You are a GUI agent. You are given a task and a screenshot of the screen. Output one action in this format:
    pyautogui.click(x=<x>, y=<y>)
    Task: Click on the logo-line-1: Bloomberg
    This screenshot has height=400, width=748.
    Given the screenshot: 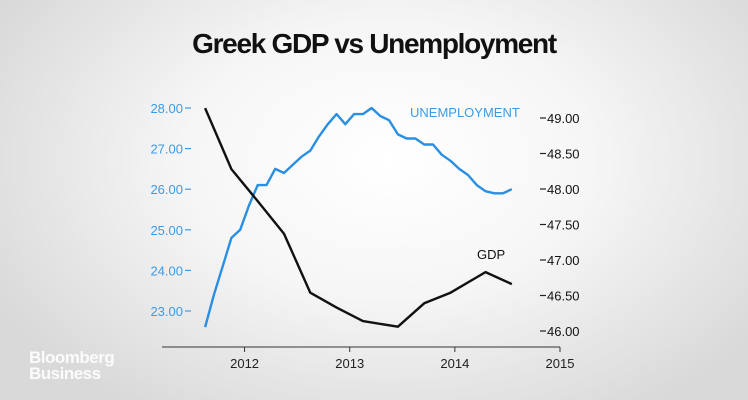 What is the action you would take?
    pyautogui.click(x=72, y=357)
    